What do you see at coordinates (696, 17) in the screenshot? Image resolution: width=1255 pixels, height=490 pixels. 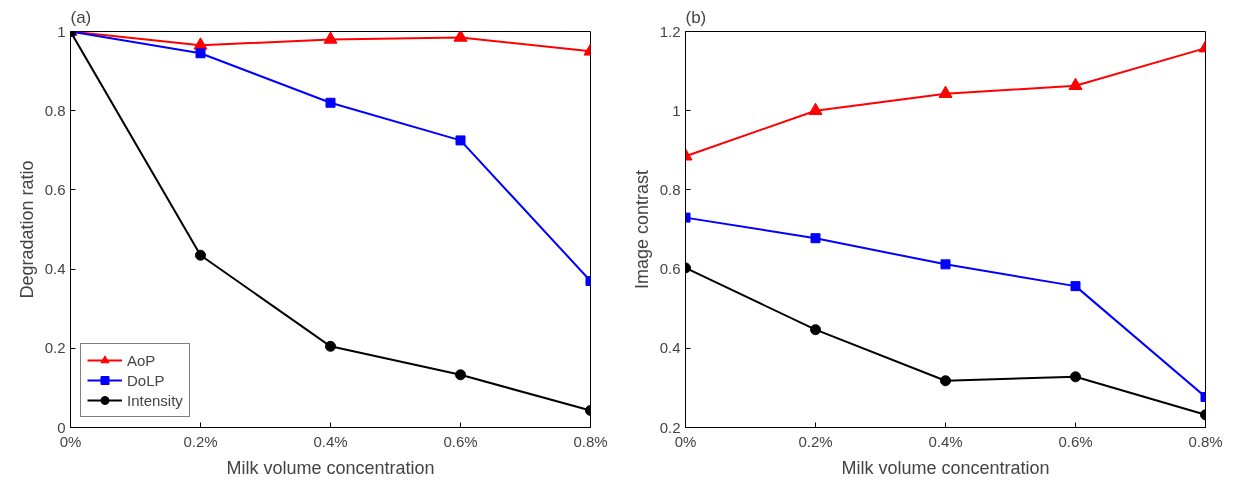 I see `chart-title: (b)` at bounding box center [696, 17].